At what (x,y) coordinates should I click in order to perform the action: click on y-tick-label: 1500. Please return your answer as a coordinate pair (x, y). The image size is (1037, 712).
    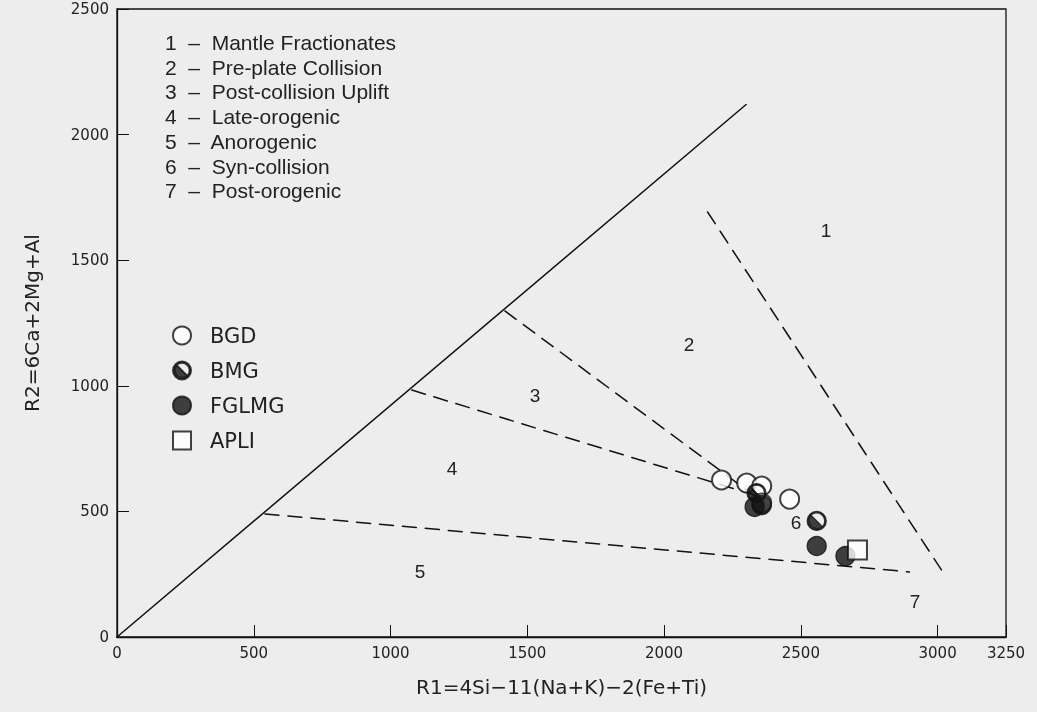
    Looking at the image, I should click on (89, 260).